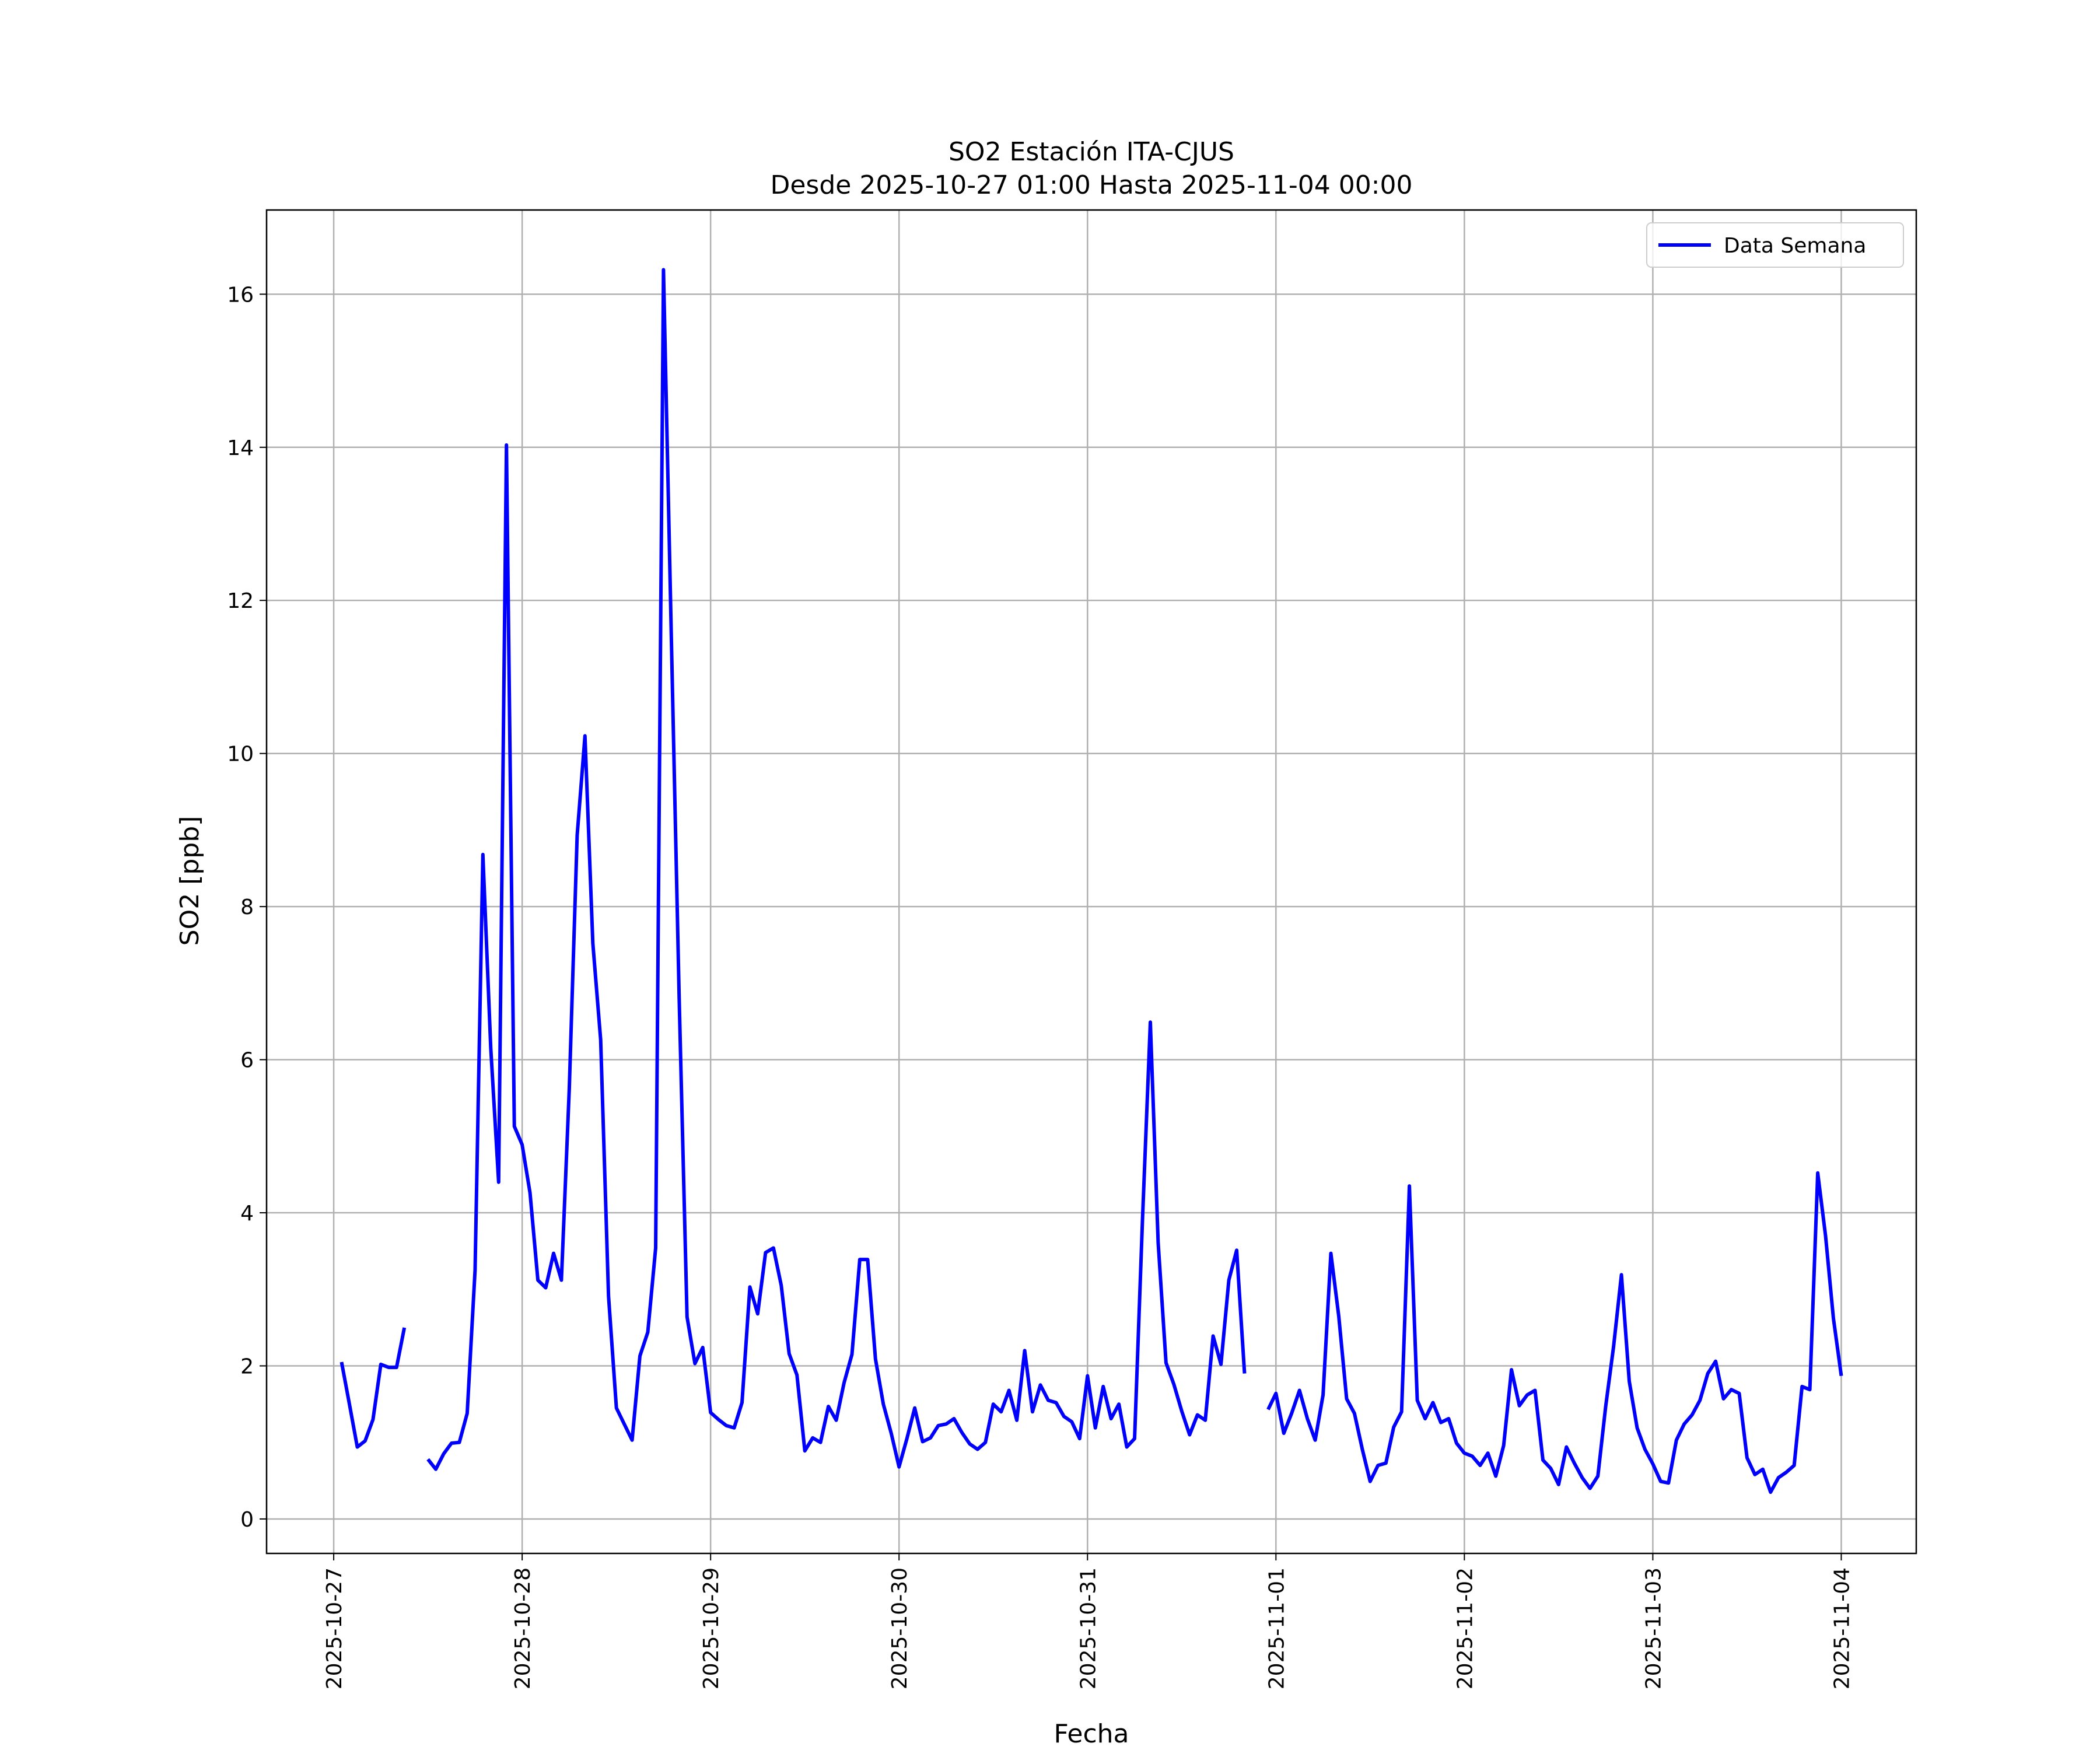 The image size is (2100, 1750). What do you see at coordinates (711, 1628) in the screenshot?
I see `x-tick-label: 2025-10-29` at bounding box center [711, 1628].